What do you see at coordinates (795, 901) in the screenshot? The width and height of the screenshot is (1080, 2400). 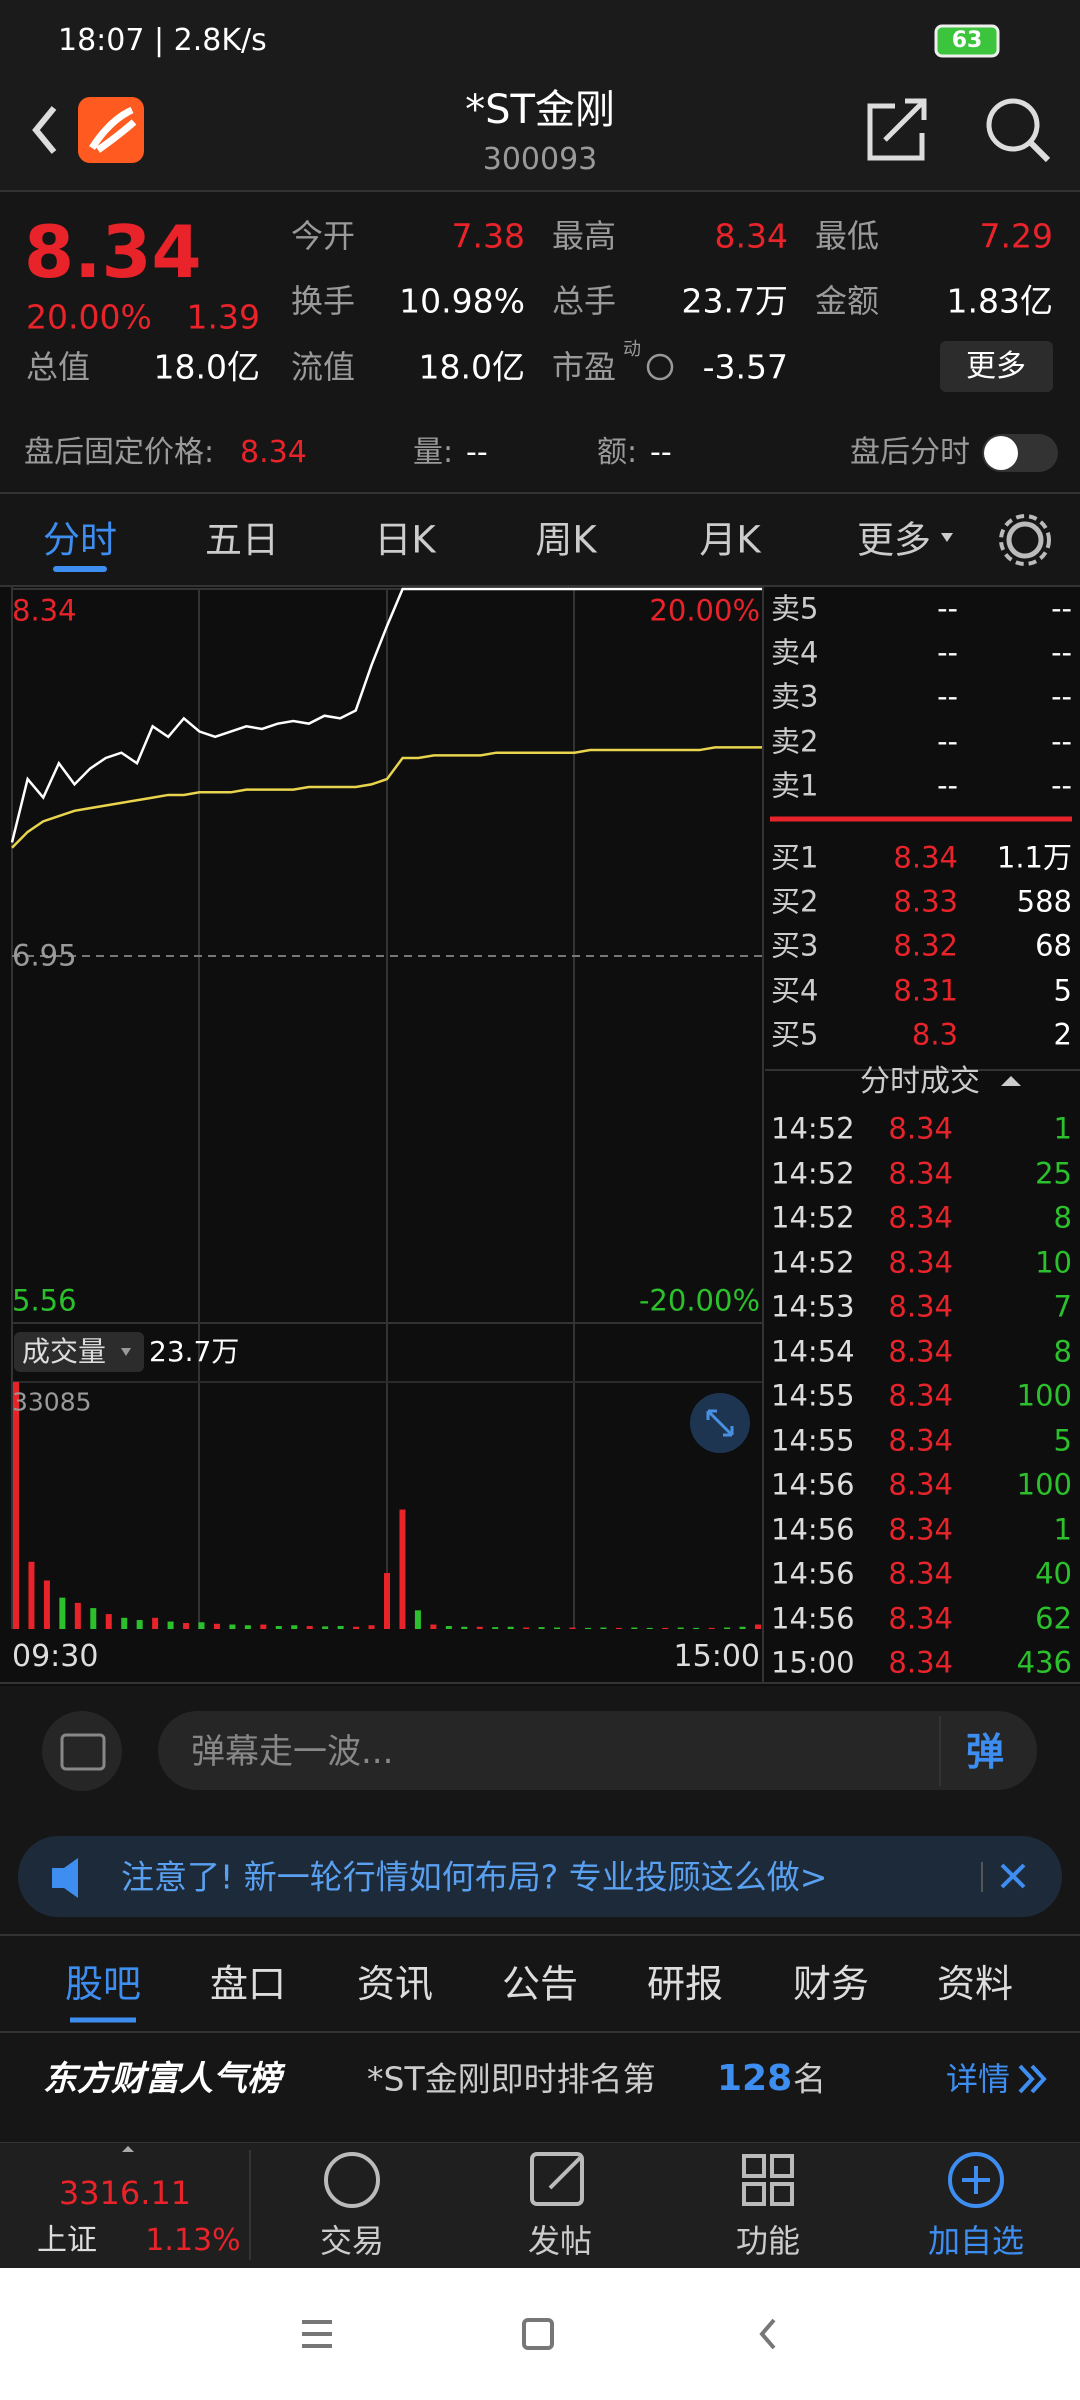 I see `order-level: 买2` at bounding box center [795, 901].